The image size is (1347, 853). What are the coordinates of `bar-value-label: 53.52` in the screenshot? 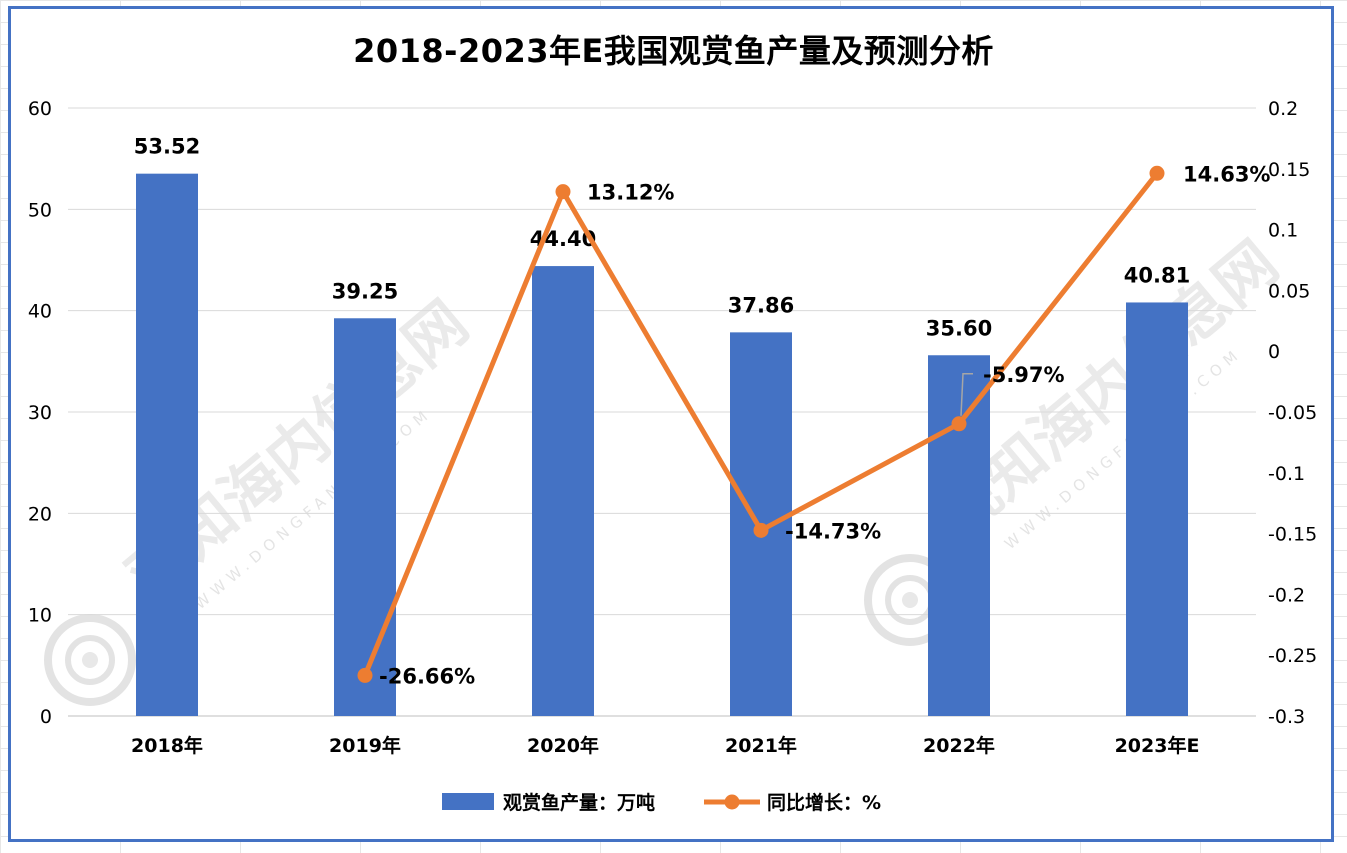 It's located at (167, 147).